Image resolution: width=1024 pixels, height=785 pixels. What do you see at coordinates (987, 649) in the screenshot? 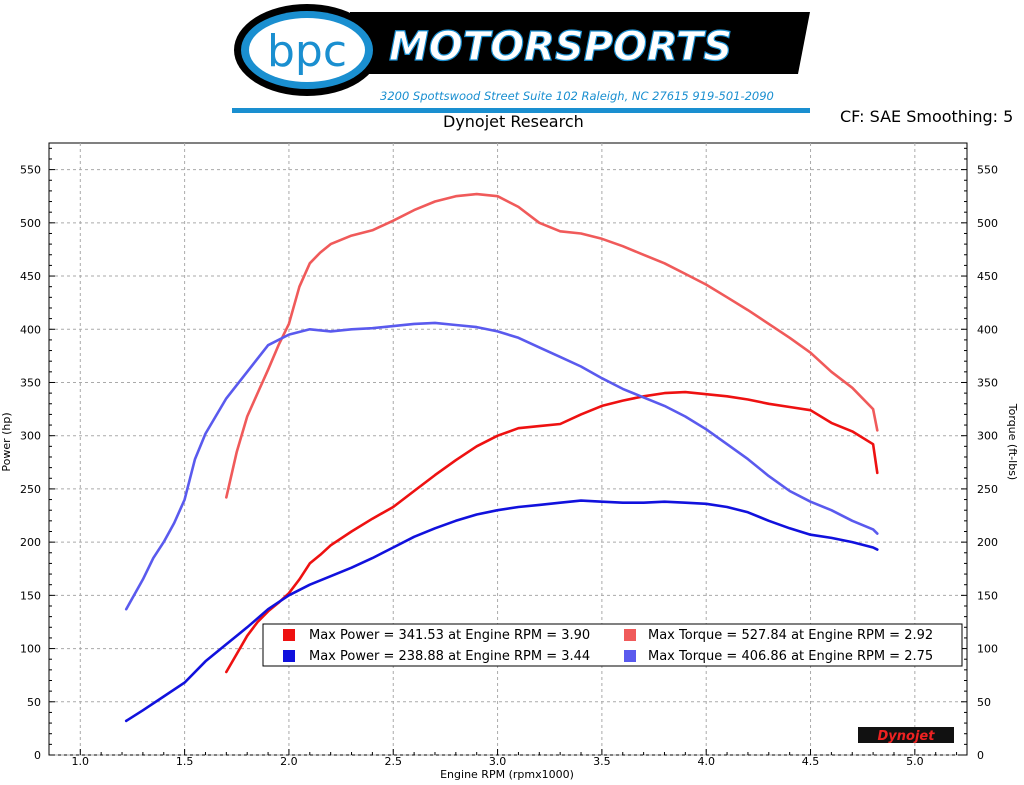
I see `y-right-tick-label: 100` at bounding box center [987, 649].